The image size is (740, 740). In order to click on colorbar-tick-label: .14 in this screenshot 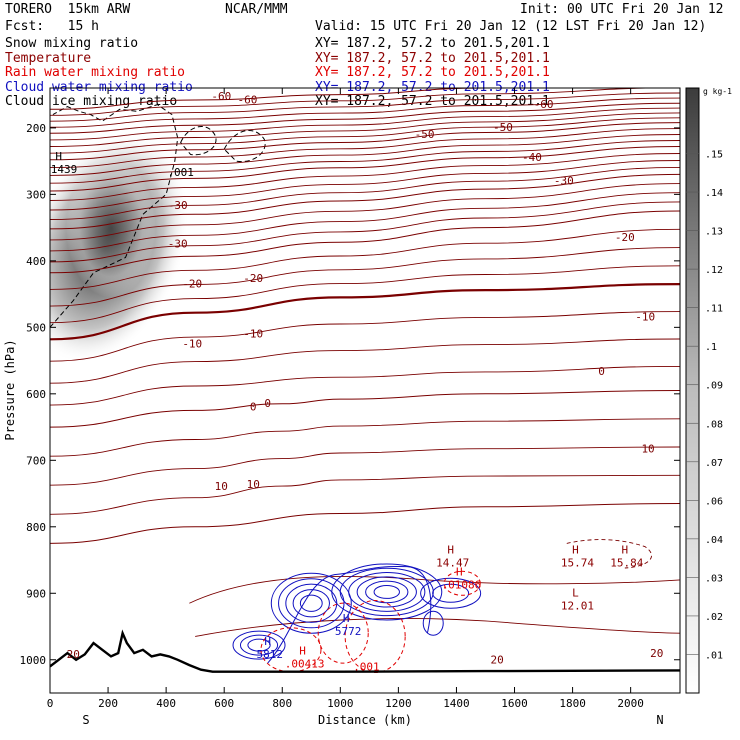, I will do `click(714, 193)`.